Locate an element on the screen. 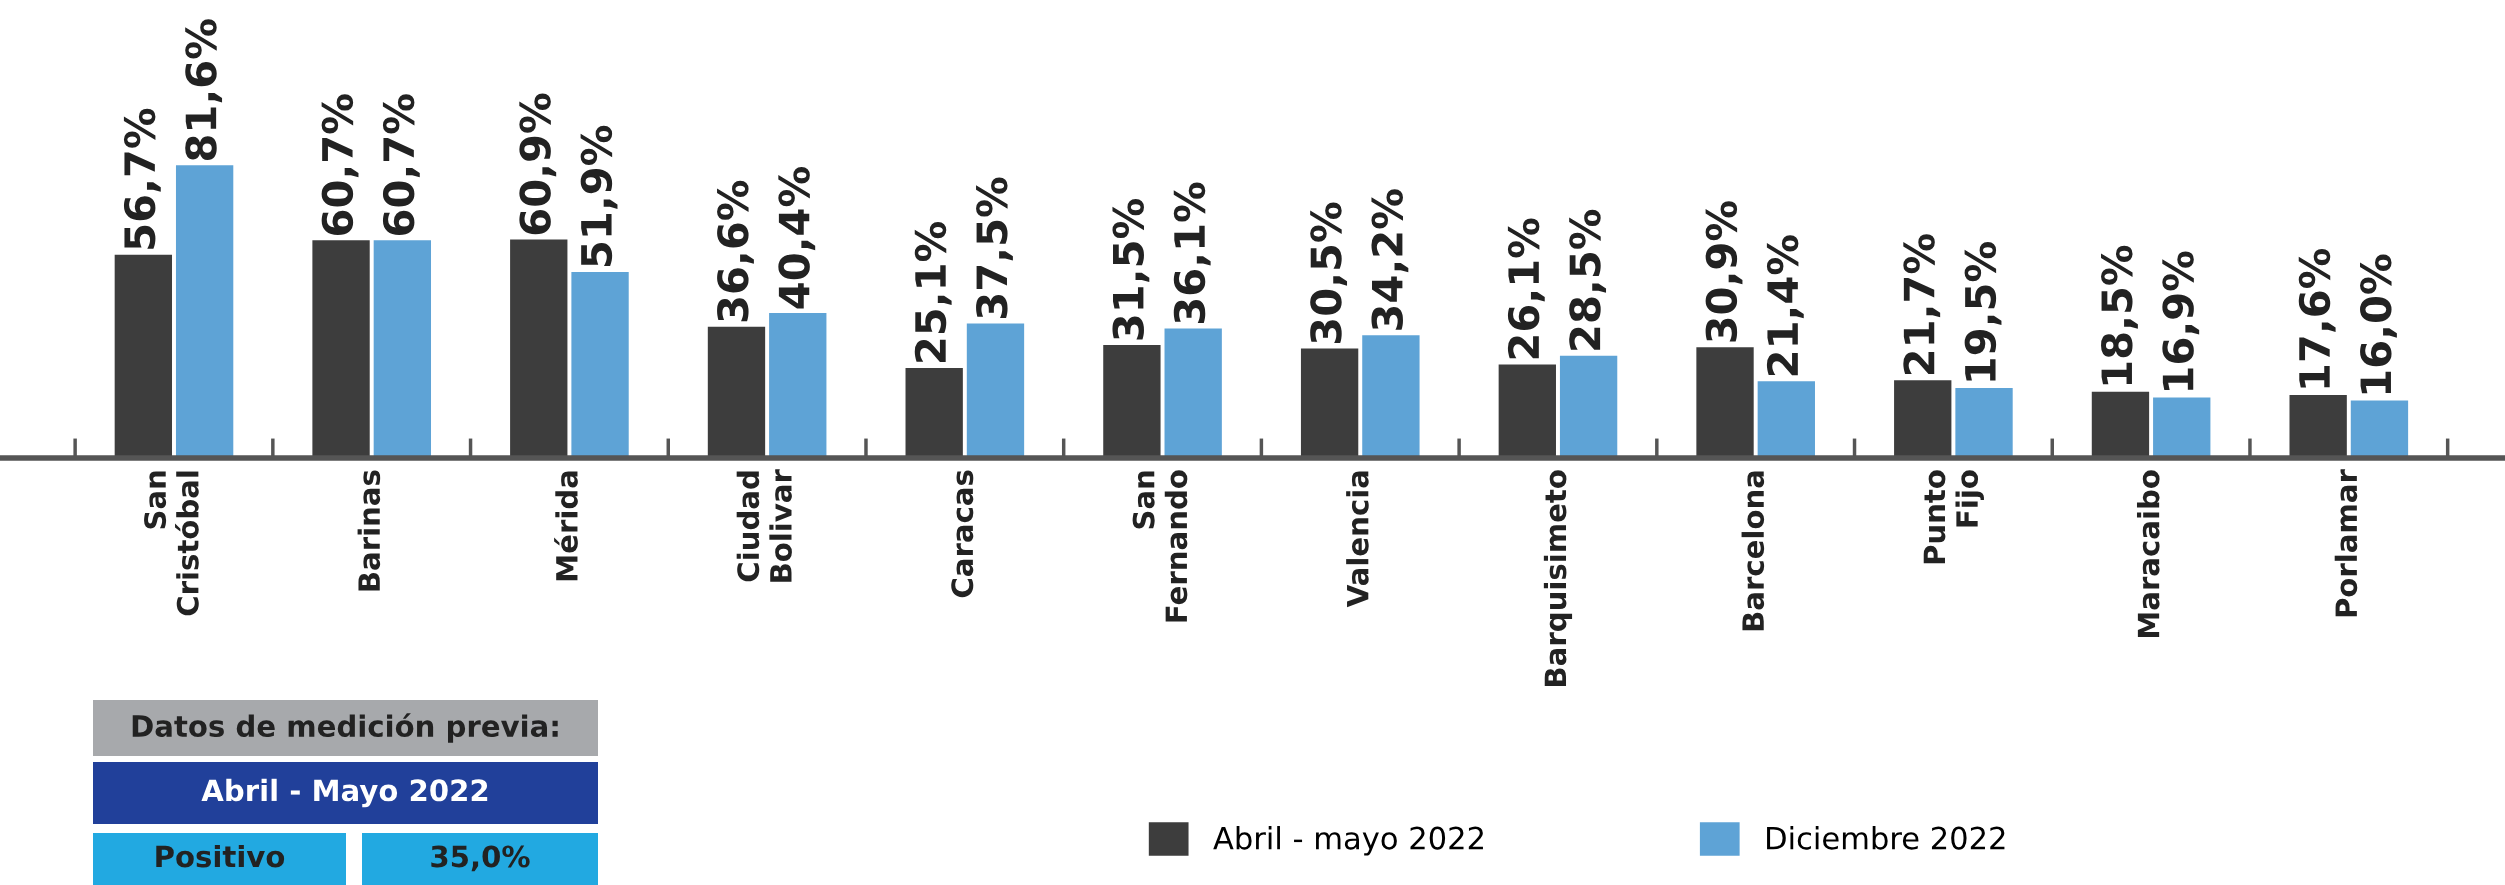 Image resolution: width=2505 pixels, height=885 pixels. data-label: 56,7% is located at coordinates (142, 178).